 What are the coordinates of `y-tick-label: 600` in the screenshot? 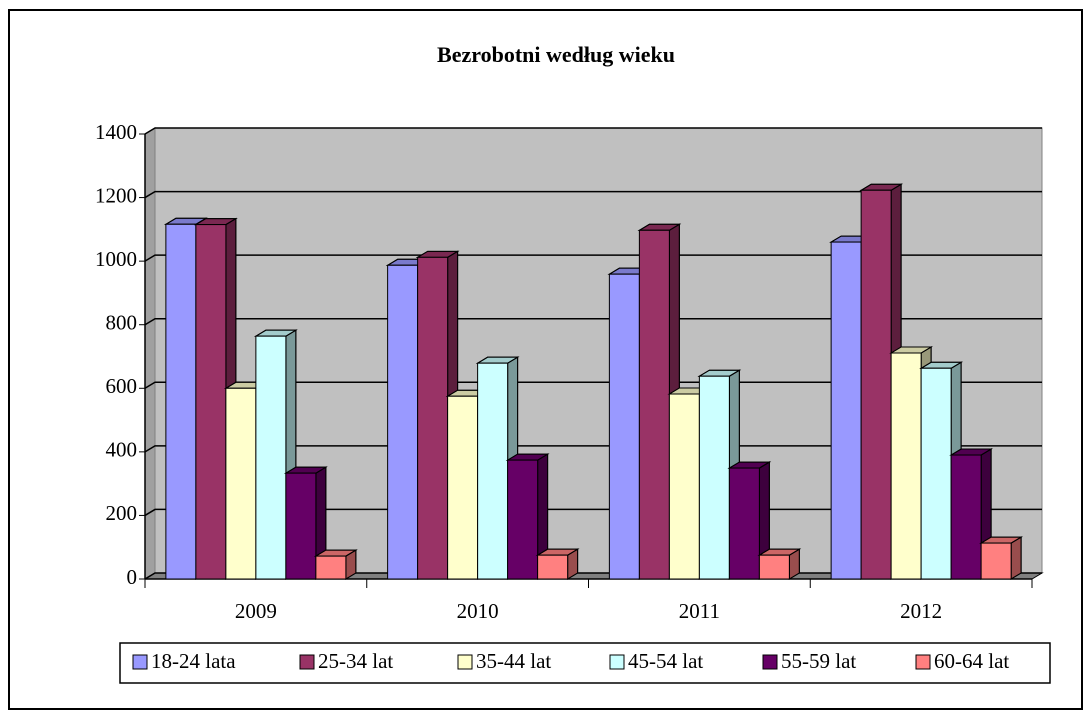 It's located at (122, 386).